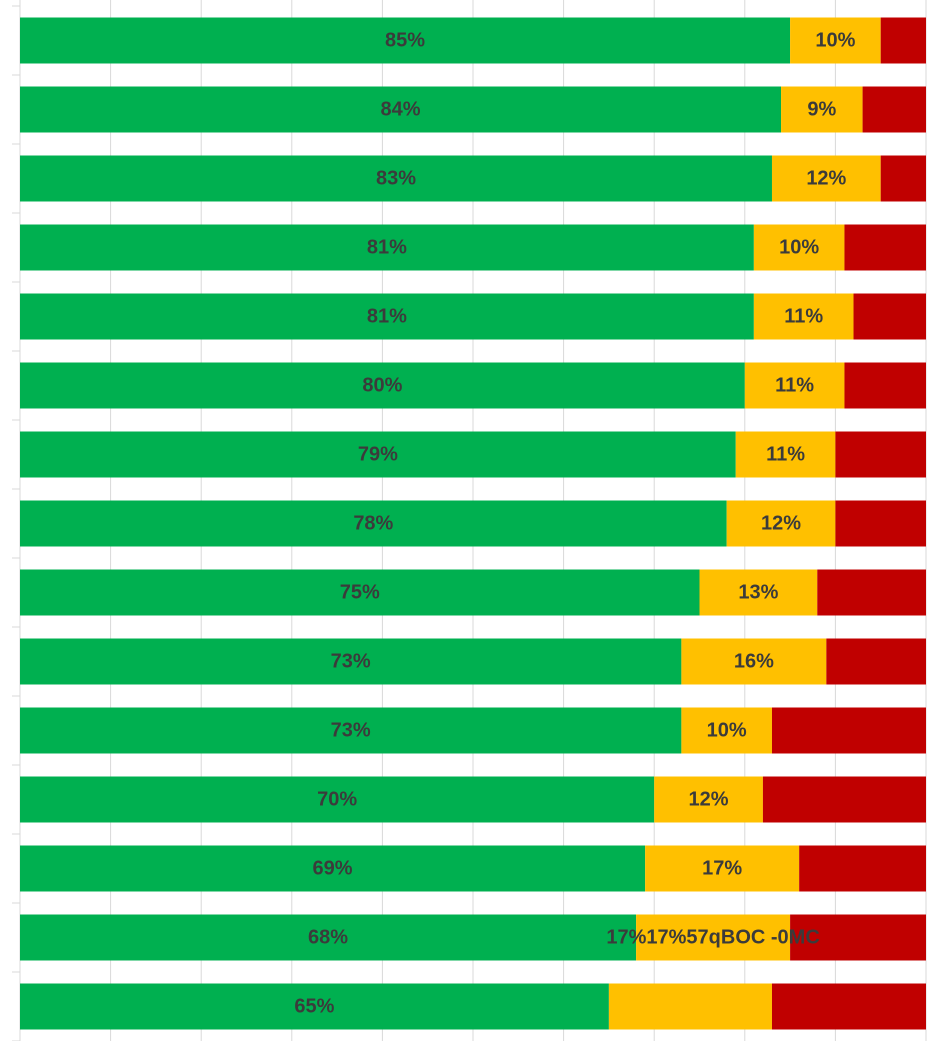 This screenshot has width=930, height=1041. I want to click on bar-row5-seg0, so click(382, 385).